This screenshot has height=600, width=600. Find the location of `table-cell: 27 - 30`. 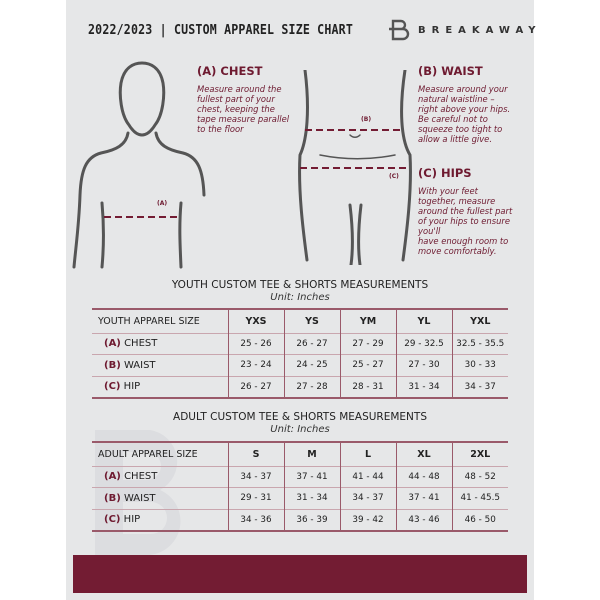

table-cell: 27 - 30 is located at coordinates (423, 365).